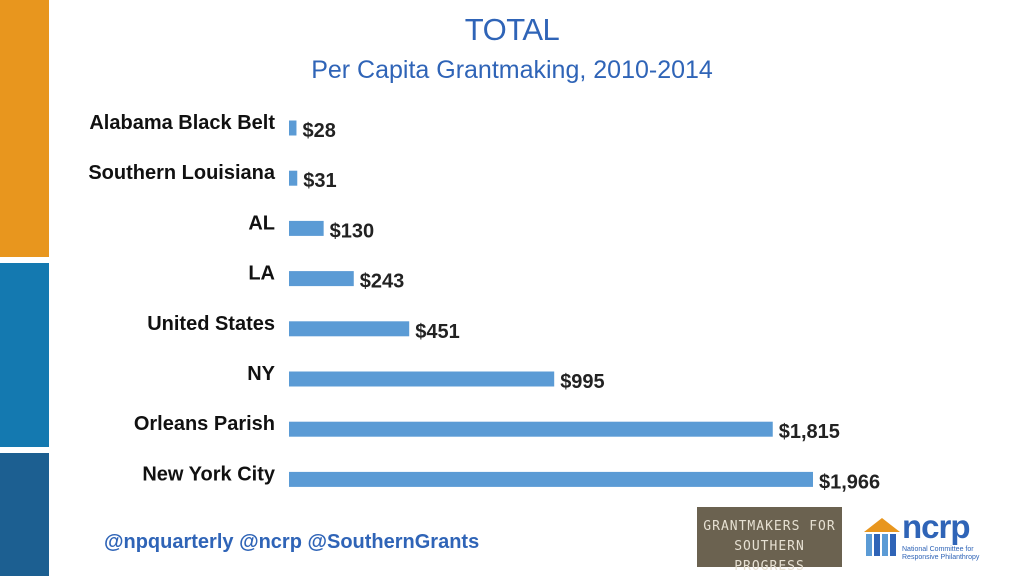 This screenshot has height=577, width=1024. What do you see at coordinates (319, 181) in the screenshot?
I see `value-label: $31` at bounding box center [319, 181].